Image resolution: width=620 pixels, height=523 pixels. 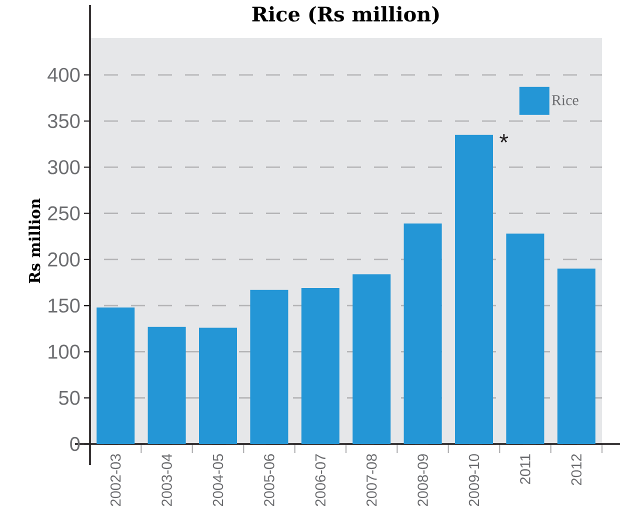 What do you see at coordinates (474, 480) in the screenshot?
I see `x-tick-label: 2009-10` at bounding box center [474, 480].